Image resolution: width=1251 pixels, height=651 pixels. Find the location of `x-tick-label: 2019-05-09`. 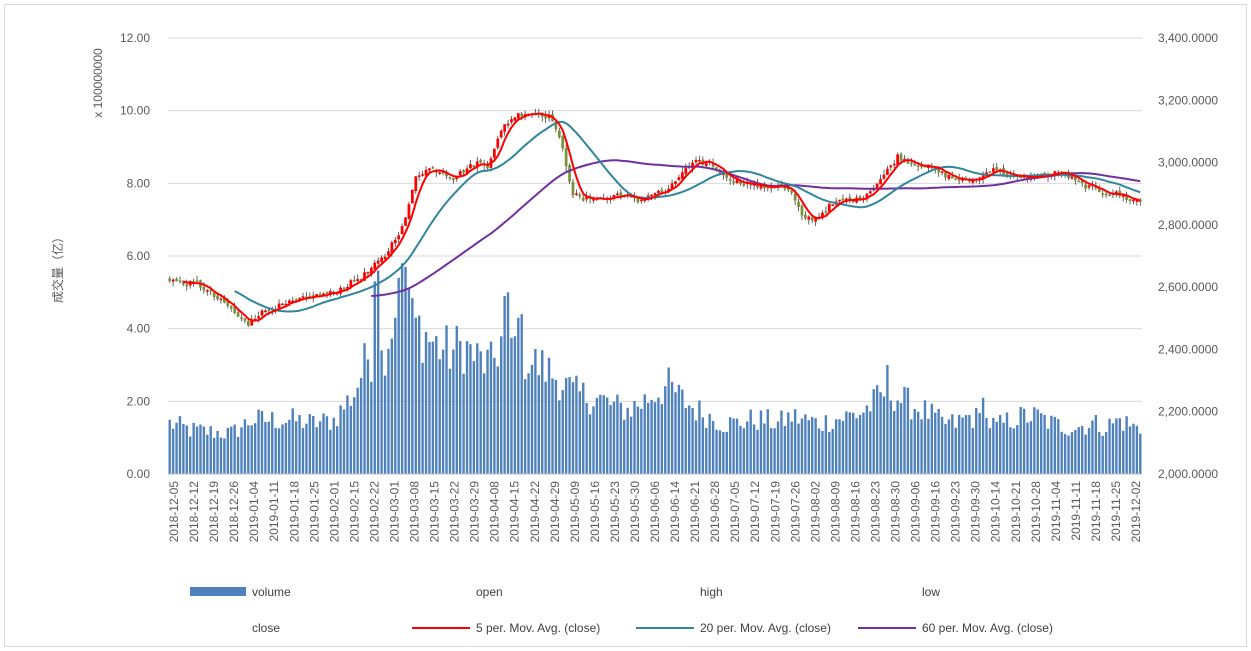

x-tick-label: 2019-05-09 is located at coordinates (575, 512).